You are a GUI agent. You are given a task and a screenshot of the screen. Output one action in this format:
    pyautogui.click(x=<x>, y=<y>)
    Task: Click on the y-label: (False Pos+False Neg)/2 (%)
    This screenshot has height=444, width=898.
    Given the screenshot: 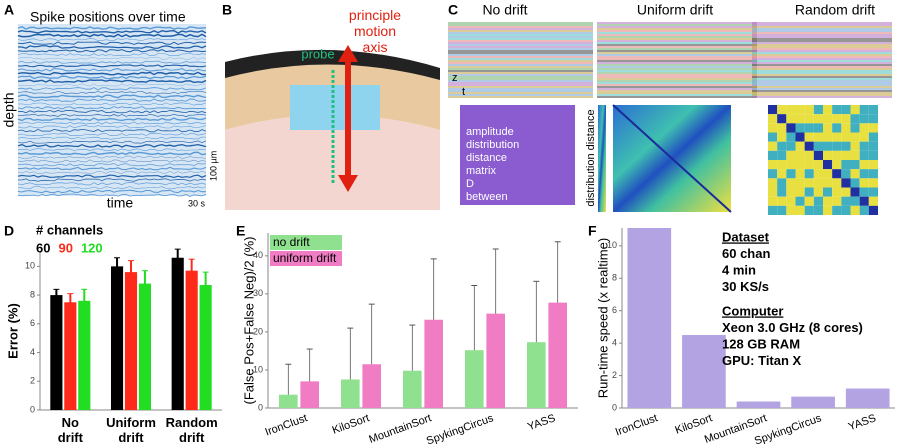 What is the action you would take?
    pyautogui.click(x=248, y=321)
    